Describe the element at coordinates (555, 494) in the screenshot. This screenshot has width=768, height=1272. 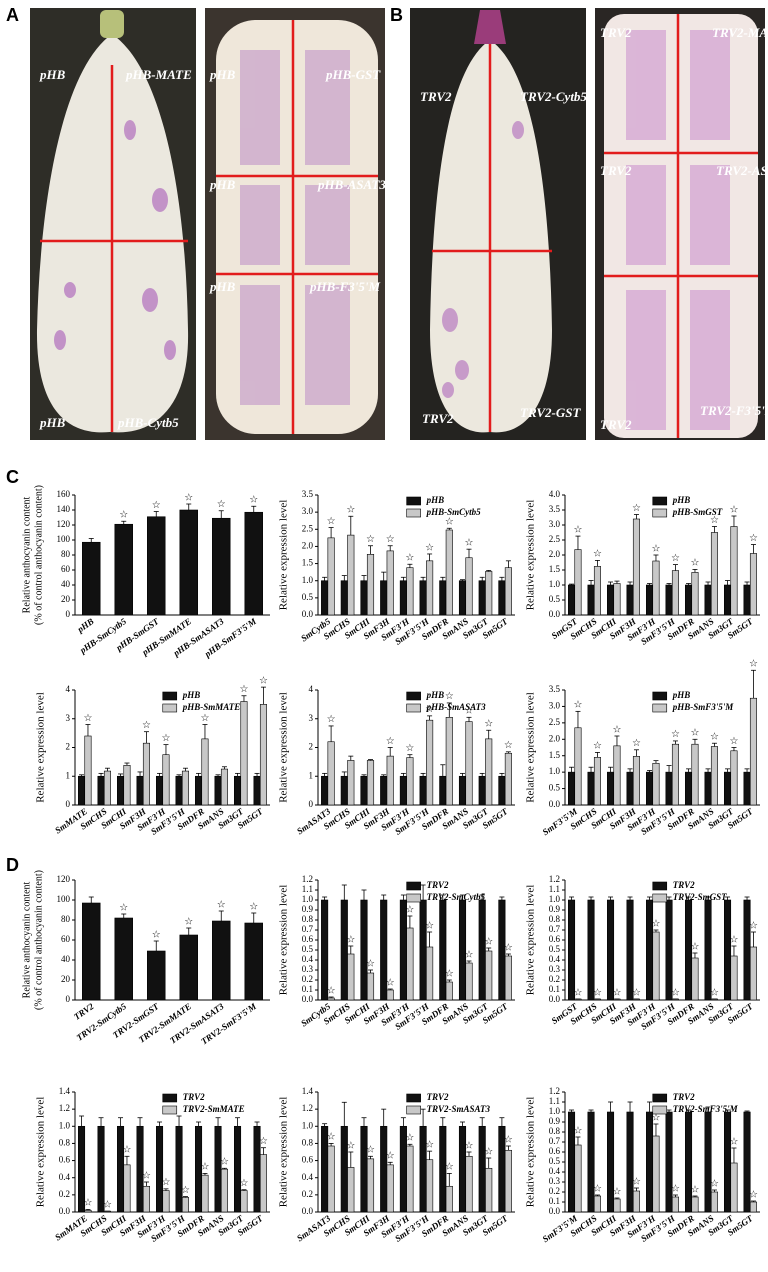
I see `y-tick-label: 4.0` at that location.